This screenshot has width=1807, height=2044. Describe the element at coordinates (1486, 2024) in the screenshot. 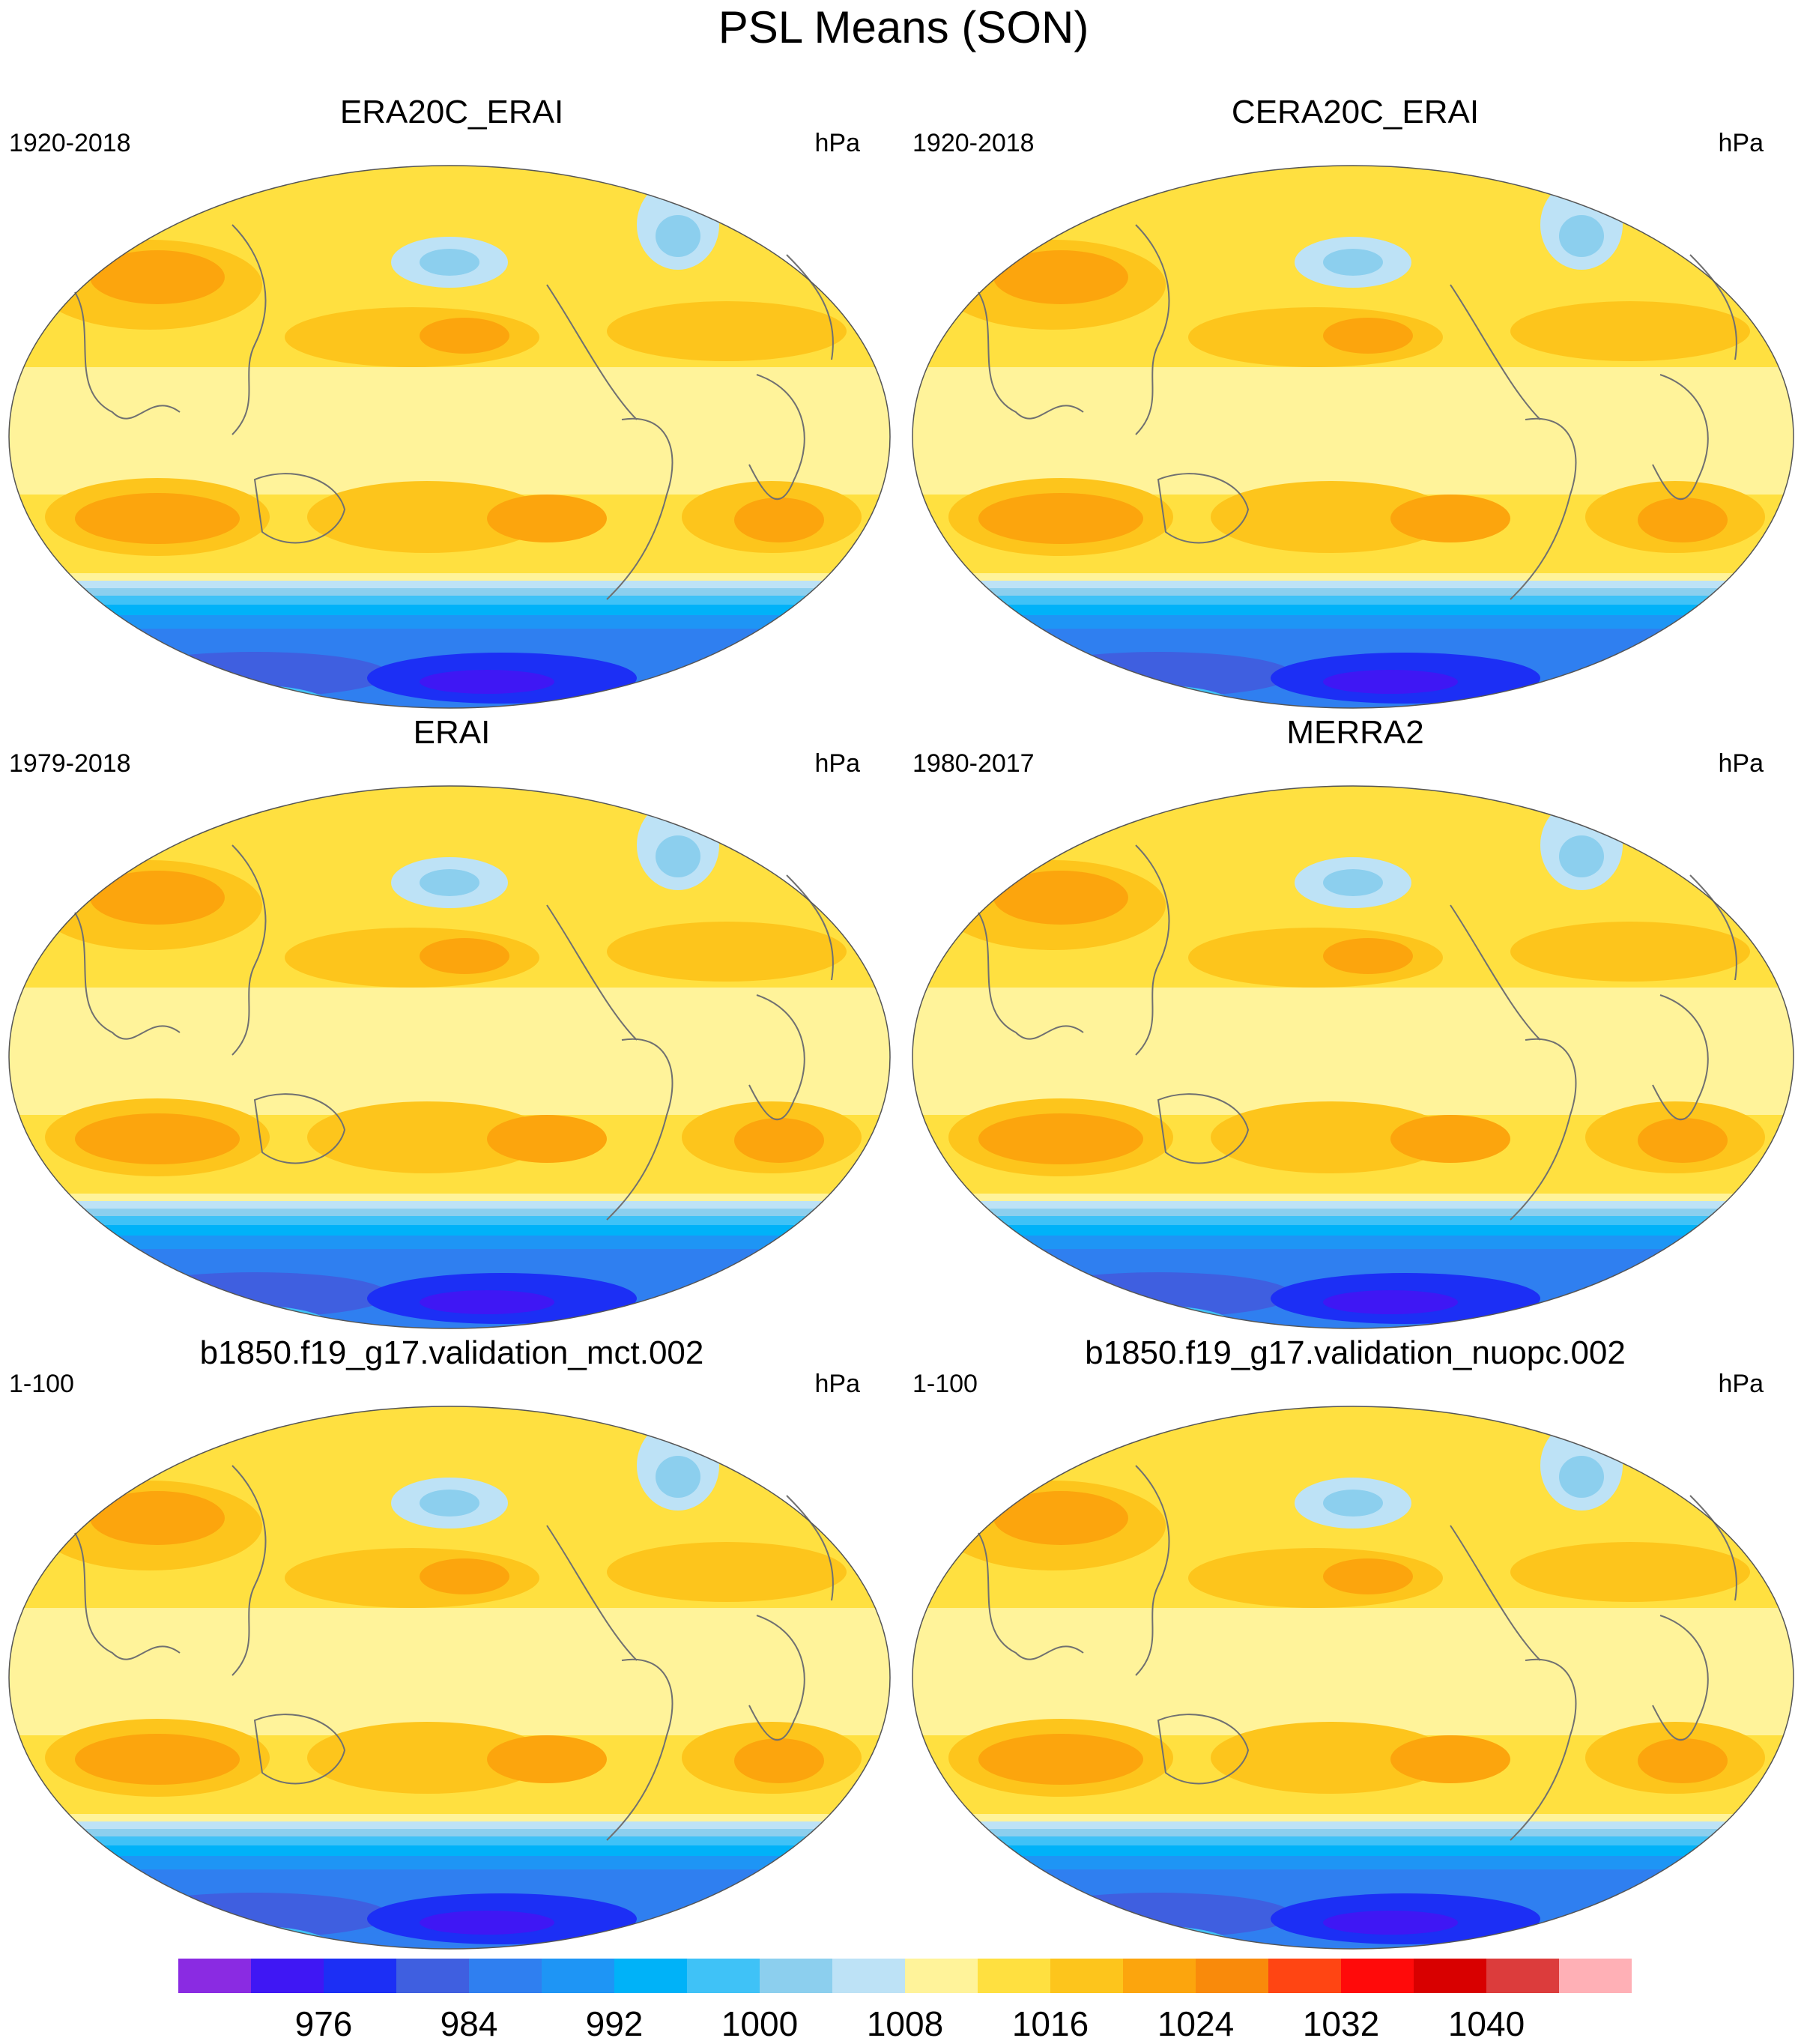

I see `colorbar-label: 1040` at that location.